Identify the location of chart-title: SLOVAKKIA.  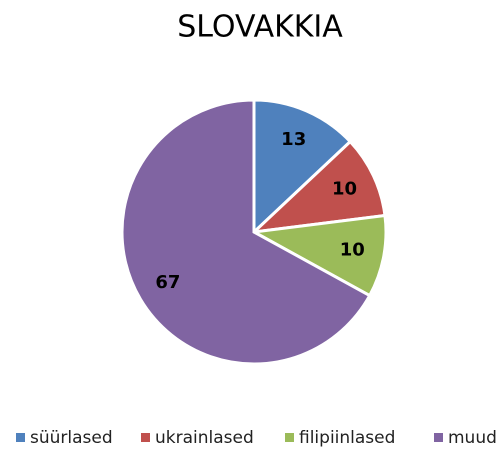
(260, 27).